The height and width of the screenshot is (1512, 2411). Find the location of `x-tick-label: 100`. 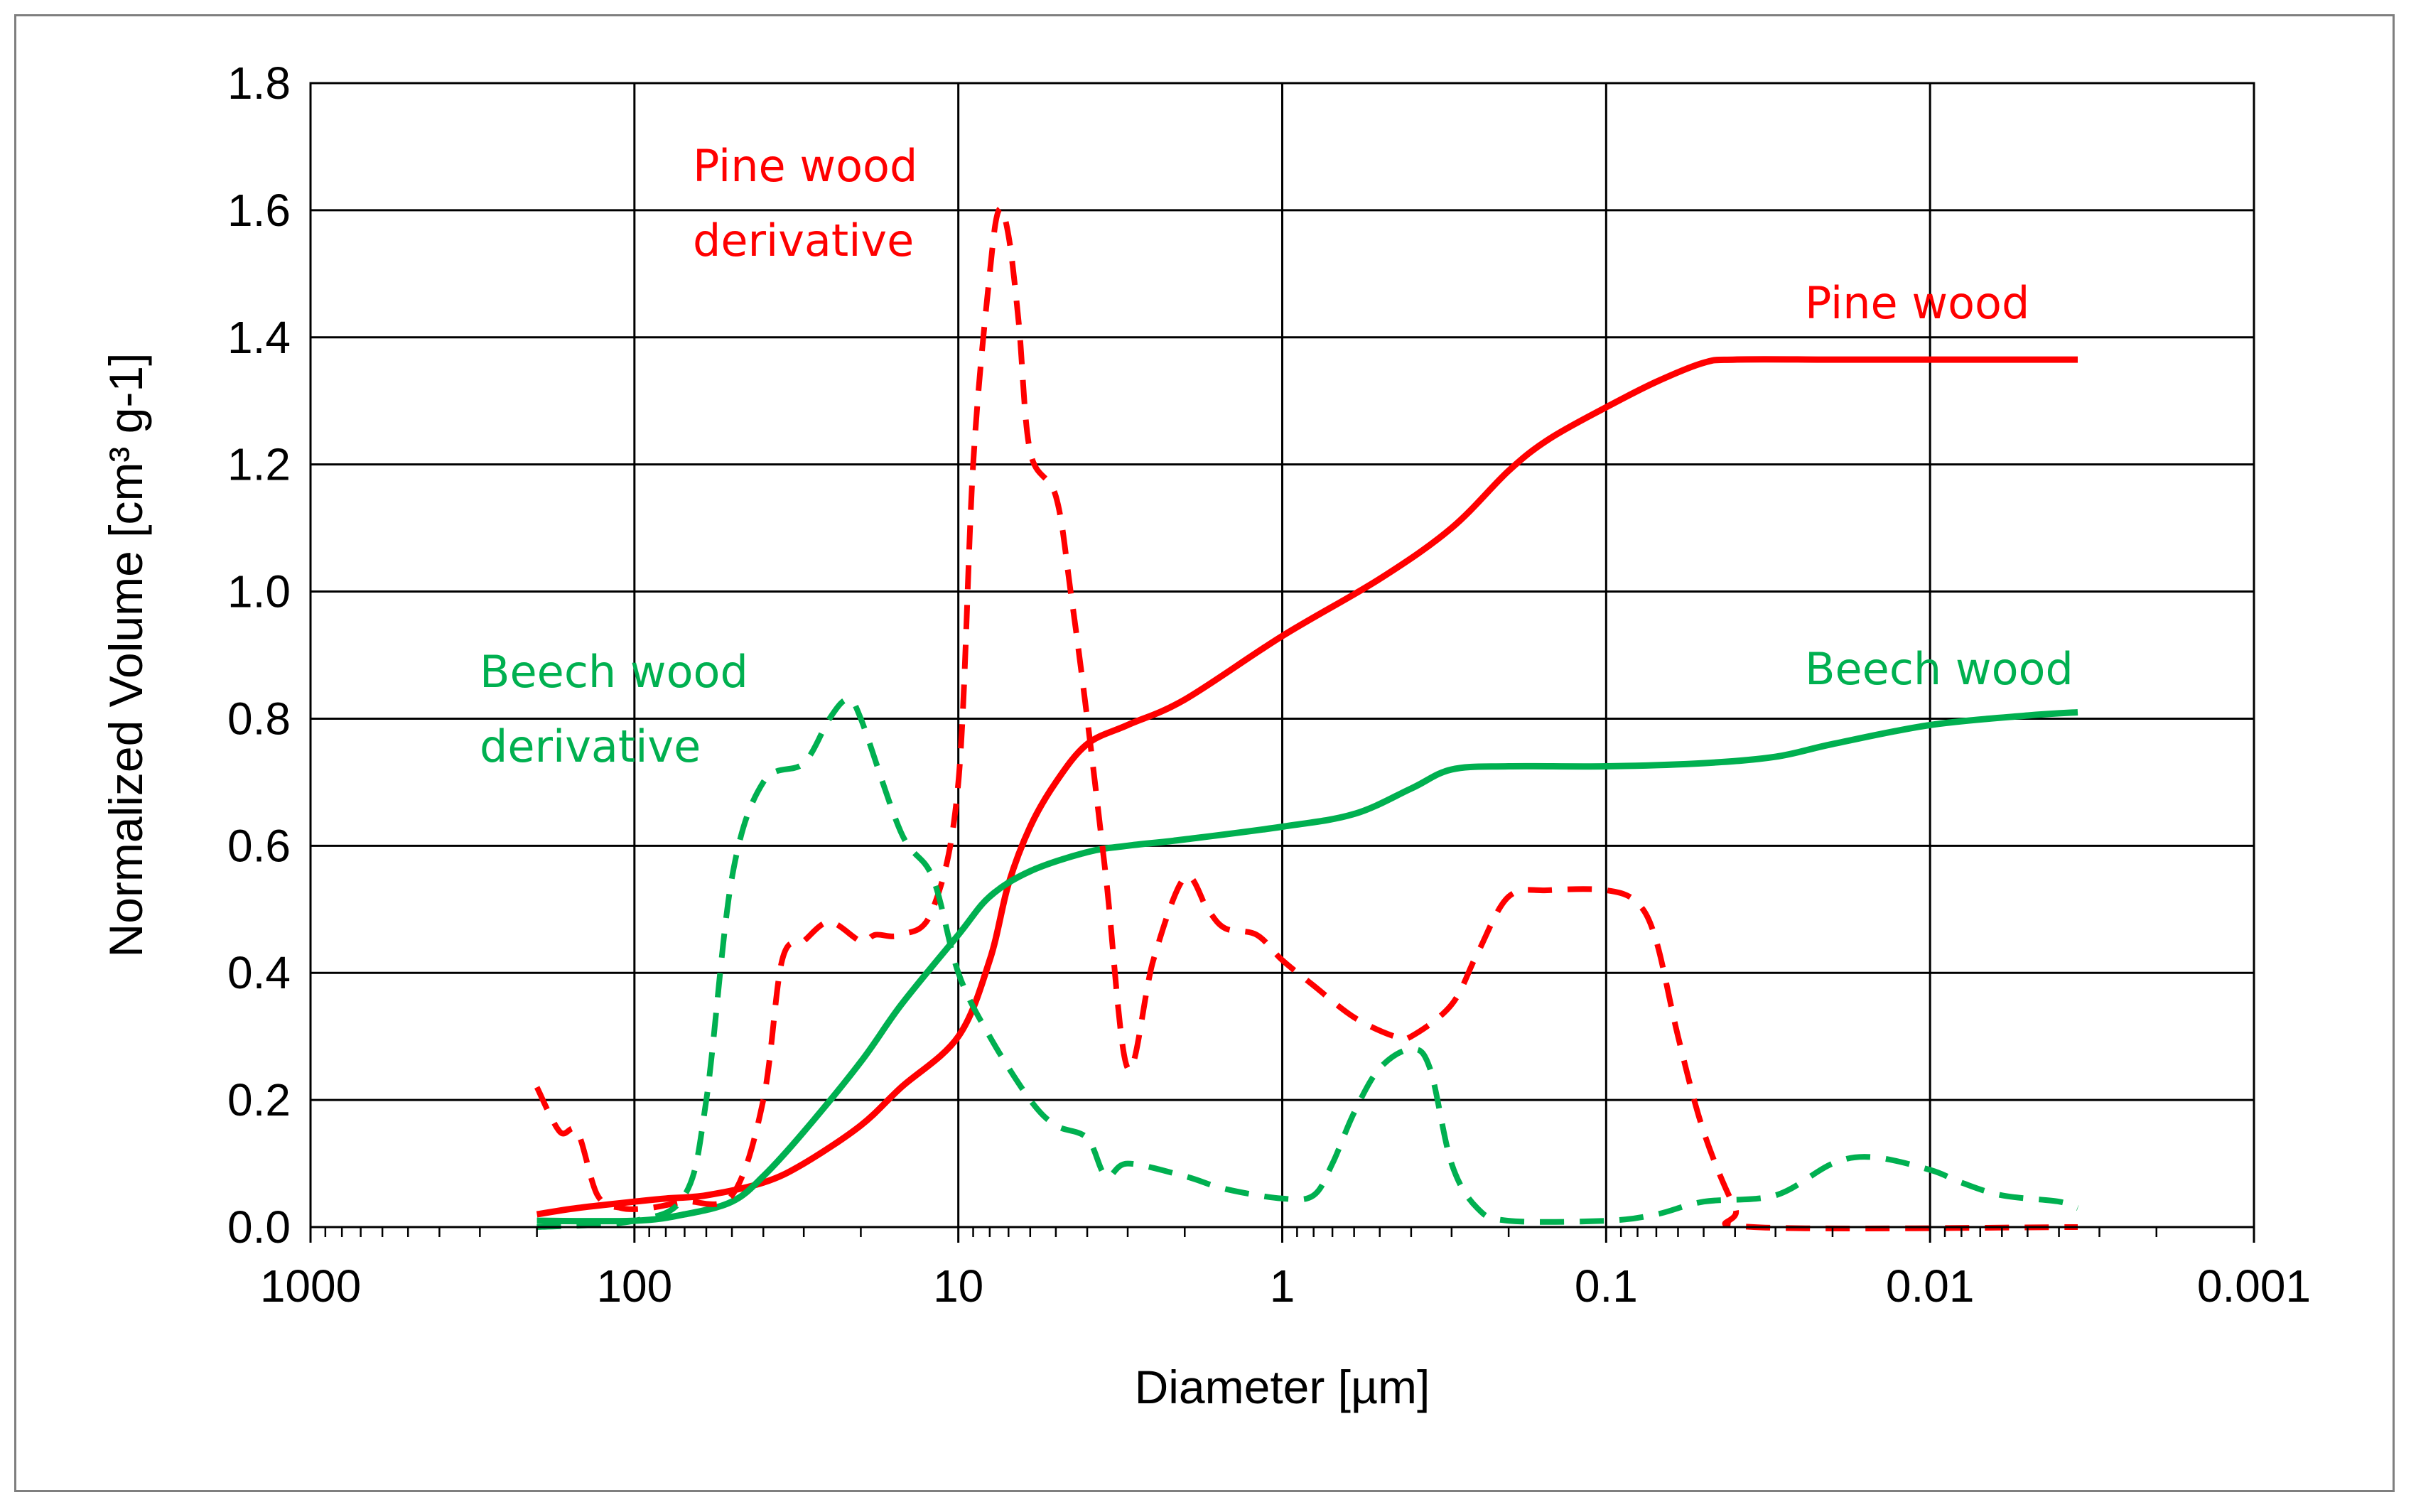

x-tick-label: 100 is located at coordinates (634, 1286).